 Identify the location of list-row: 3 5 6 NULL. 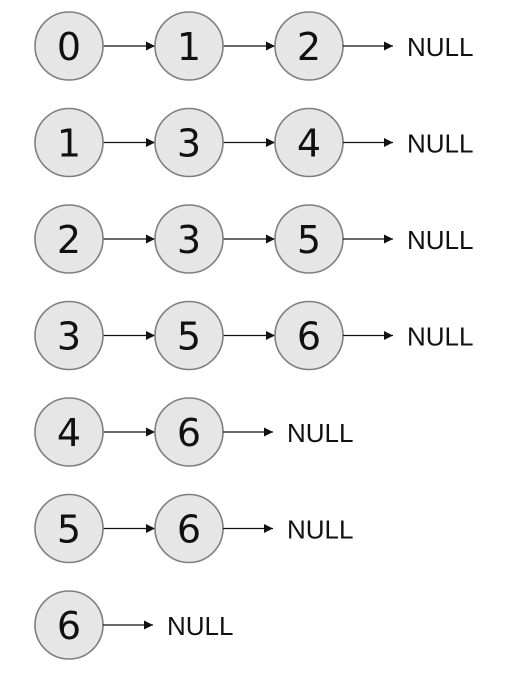
(253, 335).